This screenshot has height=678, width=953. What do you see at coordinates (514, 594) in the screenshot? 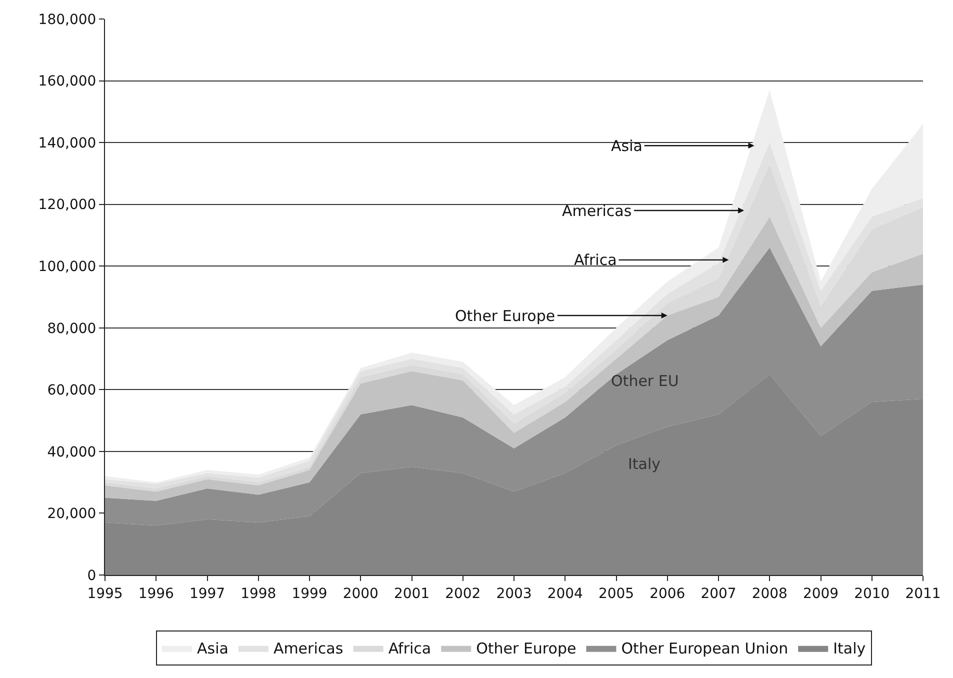
I see `x-tick-label: 2003` at bounding box center [514, 594].